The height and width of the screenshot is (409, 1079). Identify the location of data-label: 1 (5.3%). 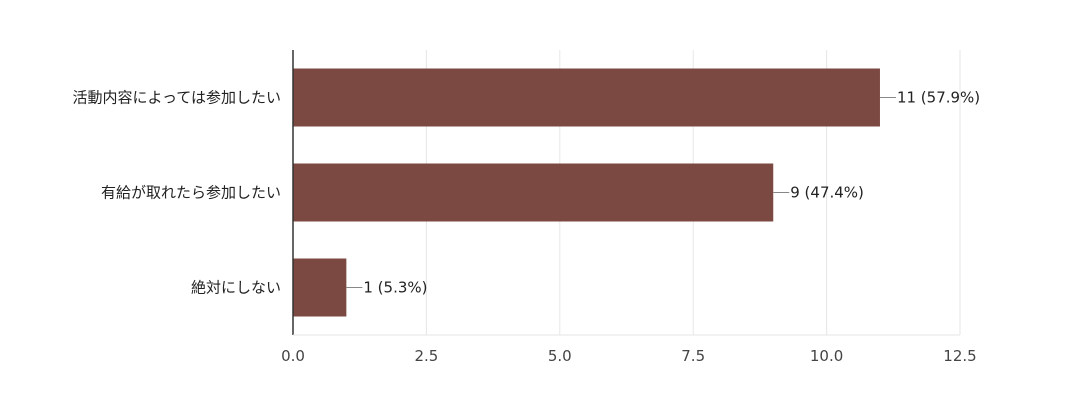
(395, 288).